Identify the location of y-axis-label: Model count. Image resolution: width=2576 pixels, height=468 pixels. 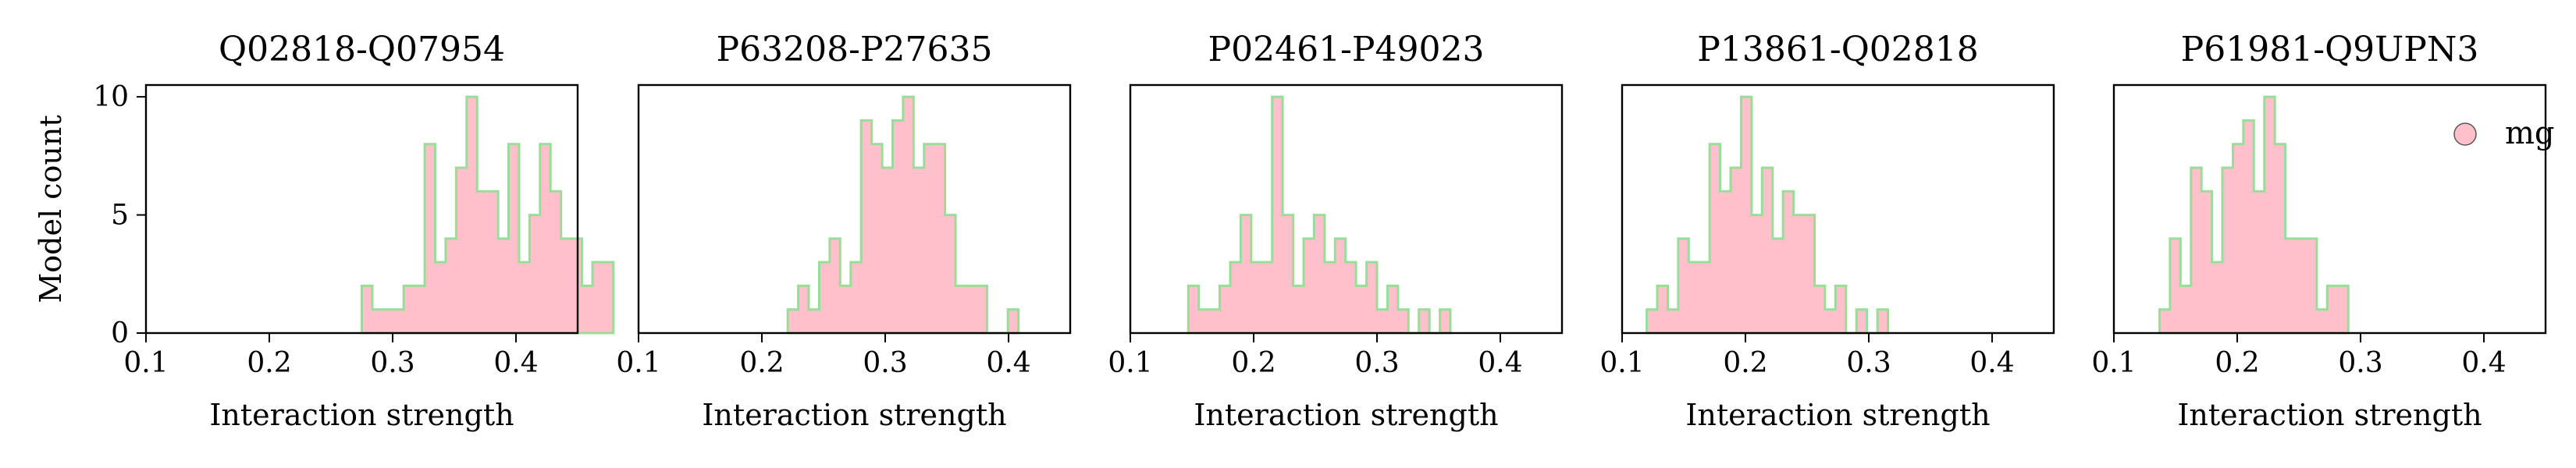
(51, 209).